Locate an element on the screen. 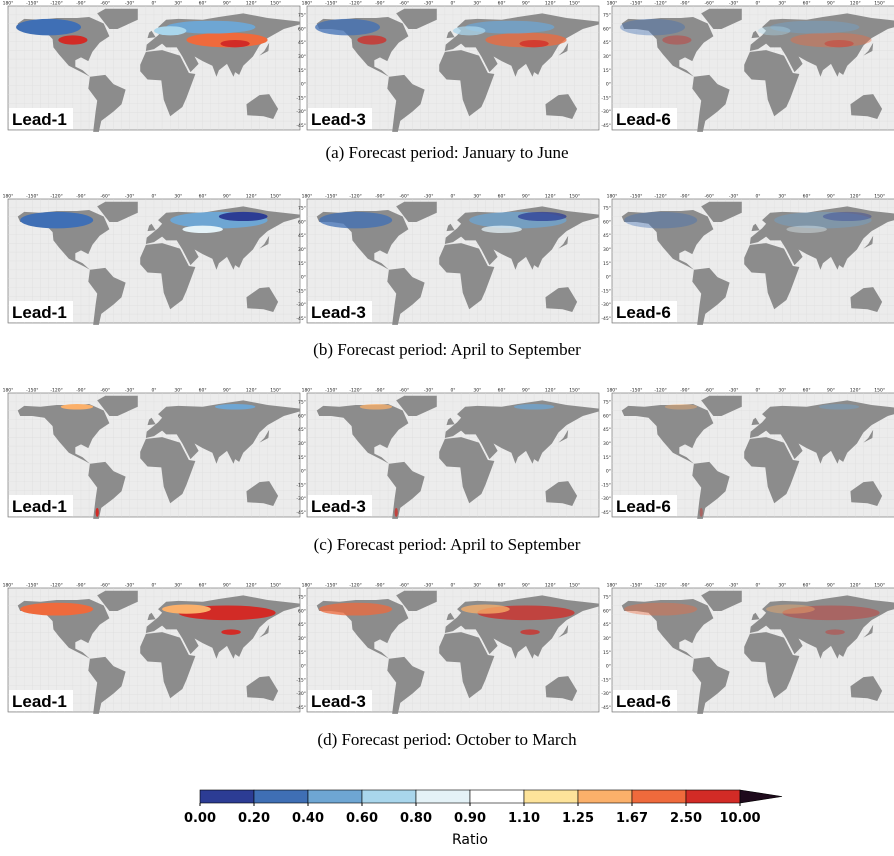 Image resolution: width=894 pixels, height=856 pixels. colorbar-extension is located at coordinates (761, 796).